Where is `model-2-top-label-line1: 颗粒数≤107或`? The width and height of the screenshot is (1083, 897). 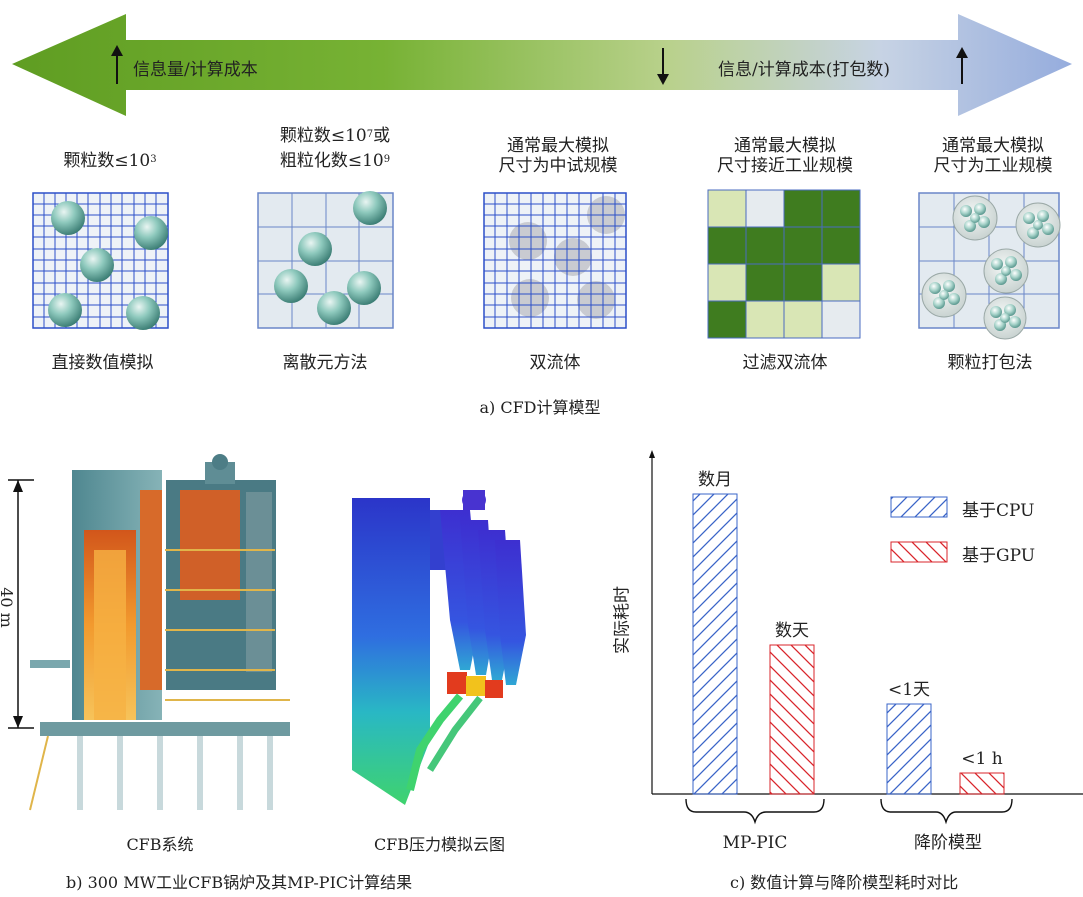
model-2-top-label-line1: 颗粒数≤107或 is located at coordinates (335, 136).